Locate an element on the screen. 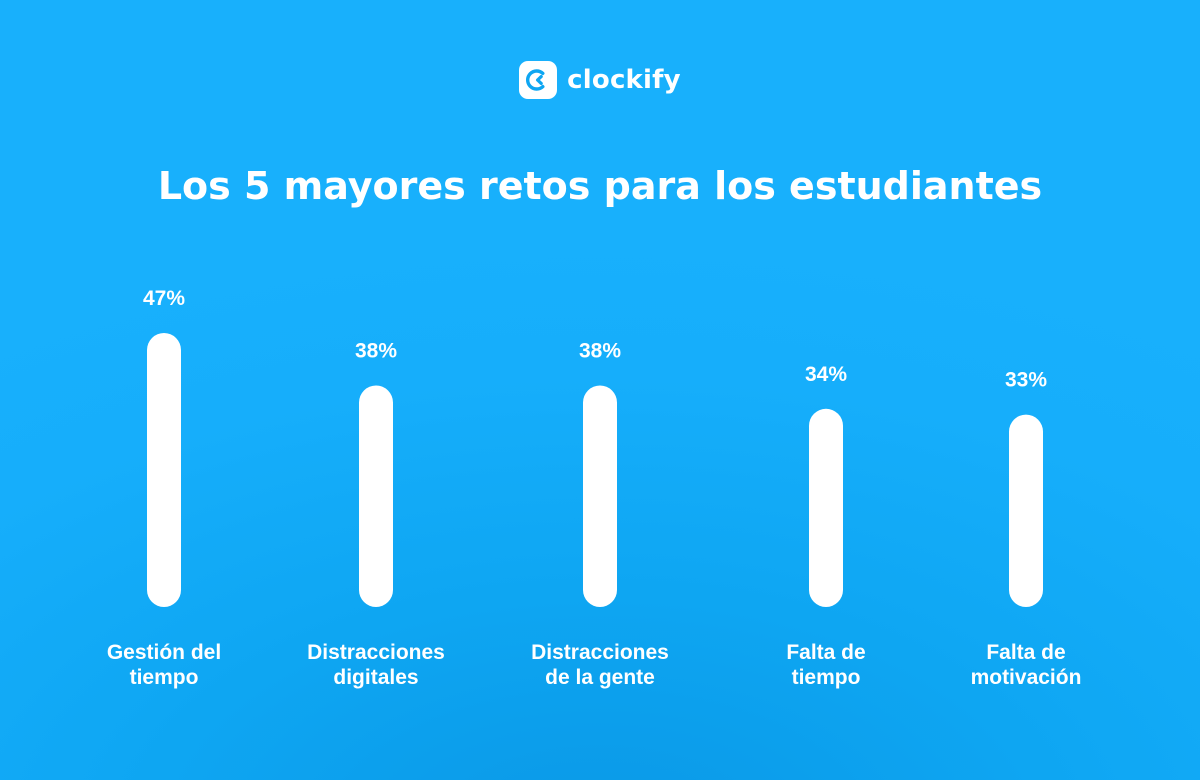 Image resolution: width=1200 pixels, height=780 pixels. brand-header: clockify is located at coordinates (600, 80).